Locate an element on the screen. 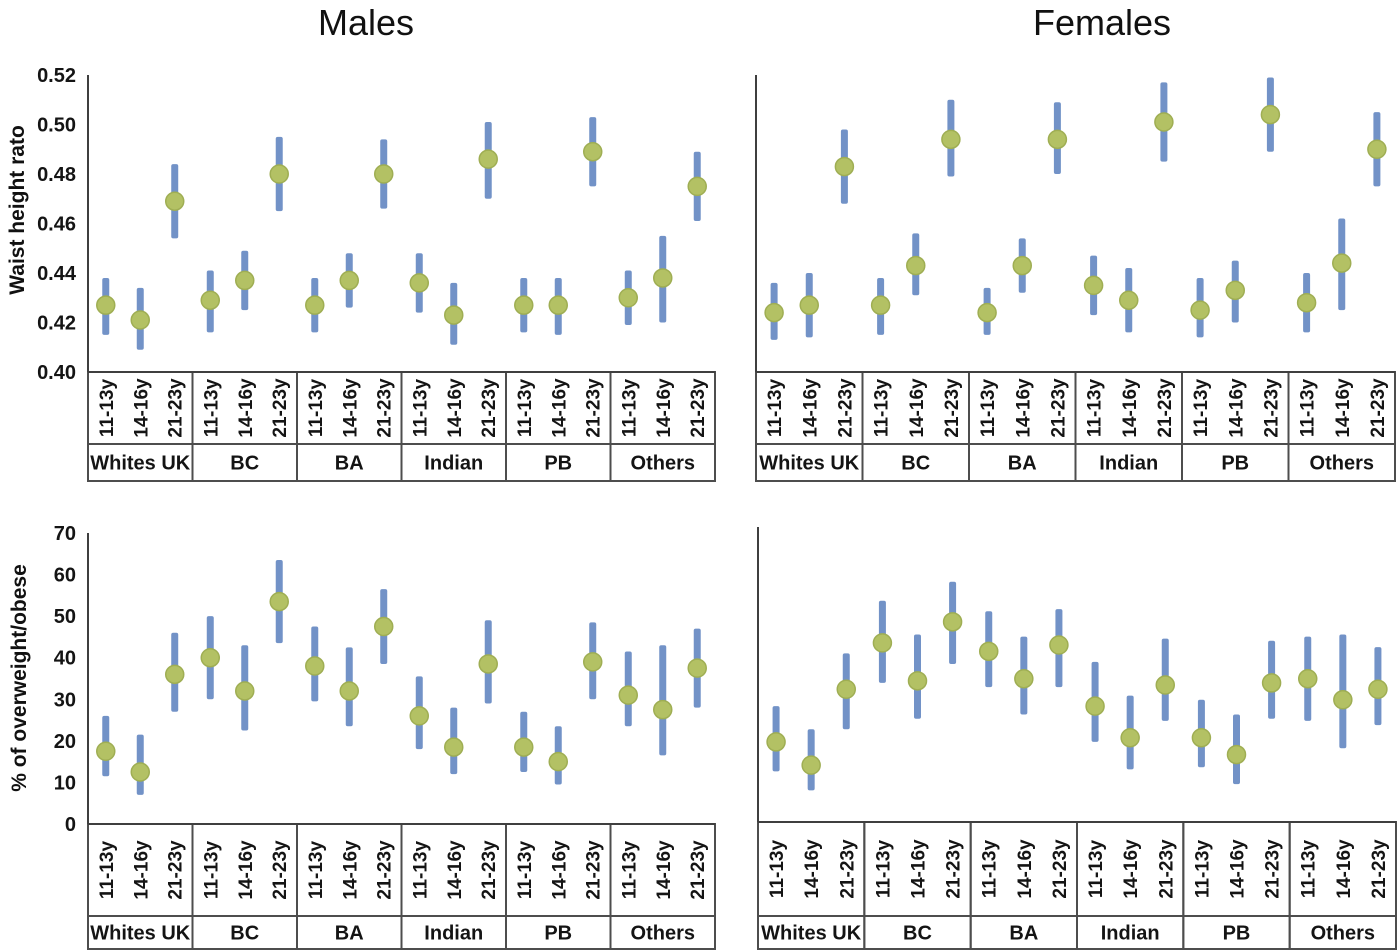  column-title-females: Females is located at coordinates (1102, 22).